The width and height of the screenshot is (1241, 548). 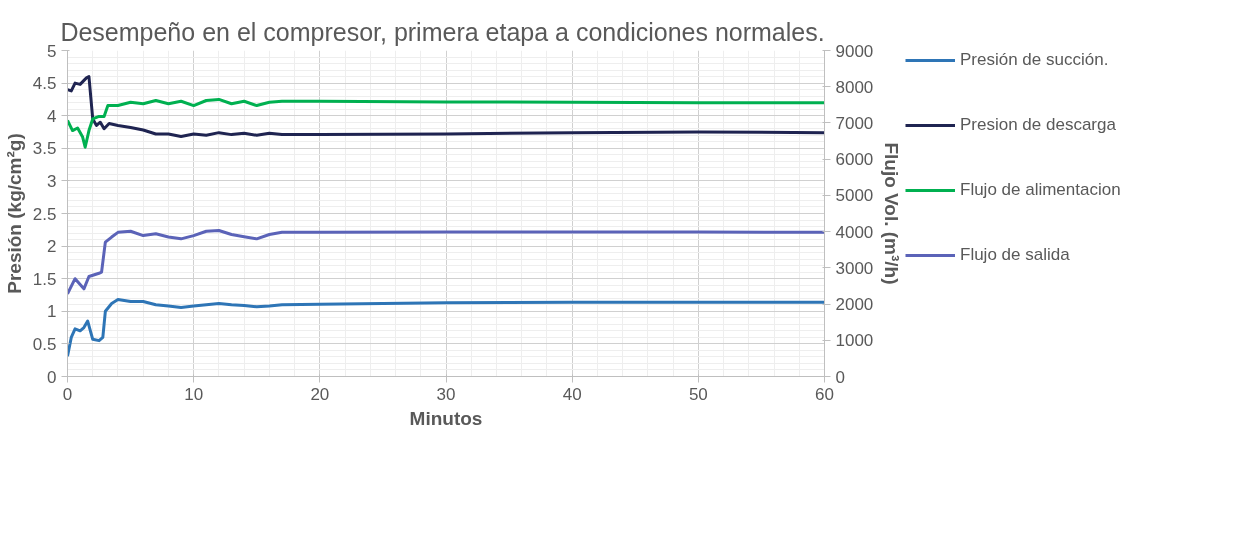 What do you see at coordinates (52, 312) in the screenshot?
I see `y-tick-label: 1` at bounding box center [52, 312].